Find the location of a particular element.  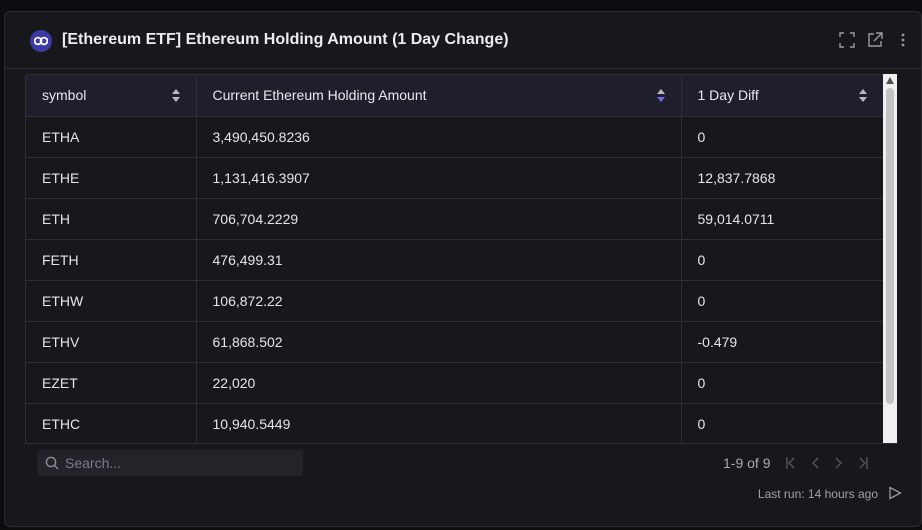

cell-symbol: ETH is located at coordinates (111, 219).